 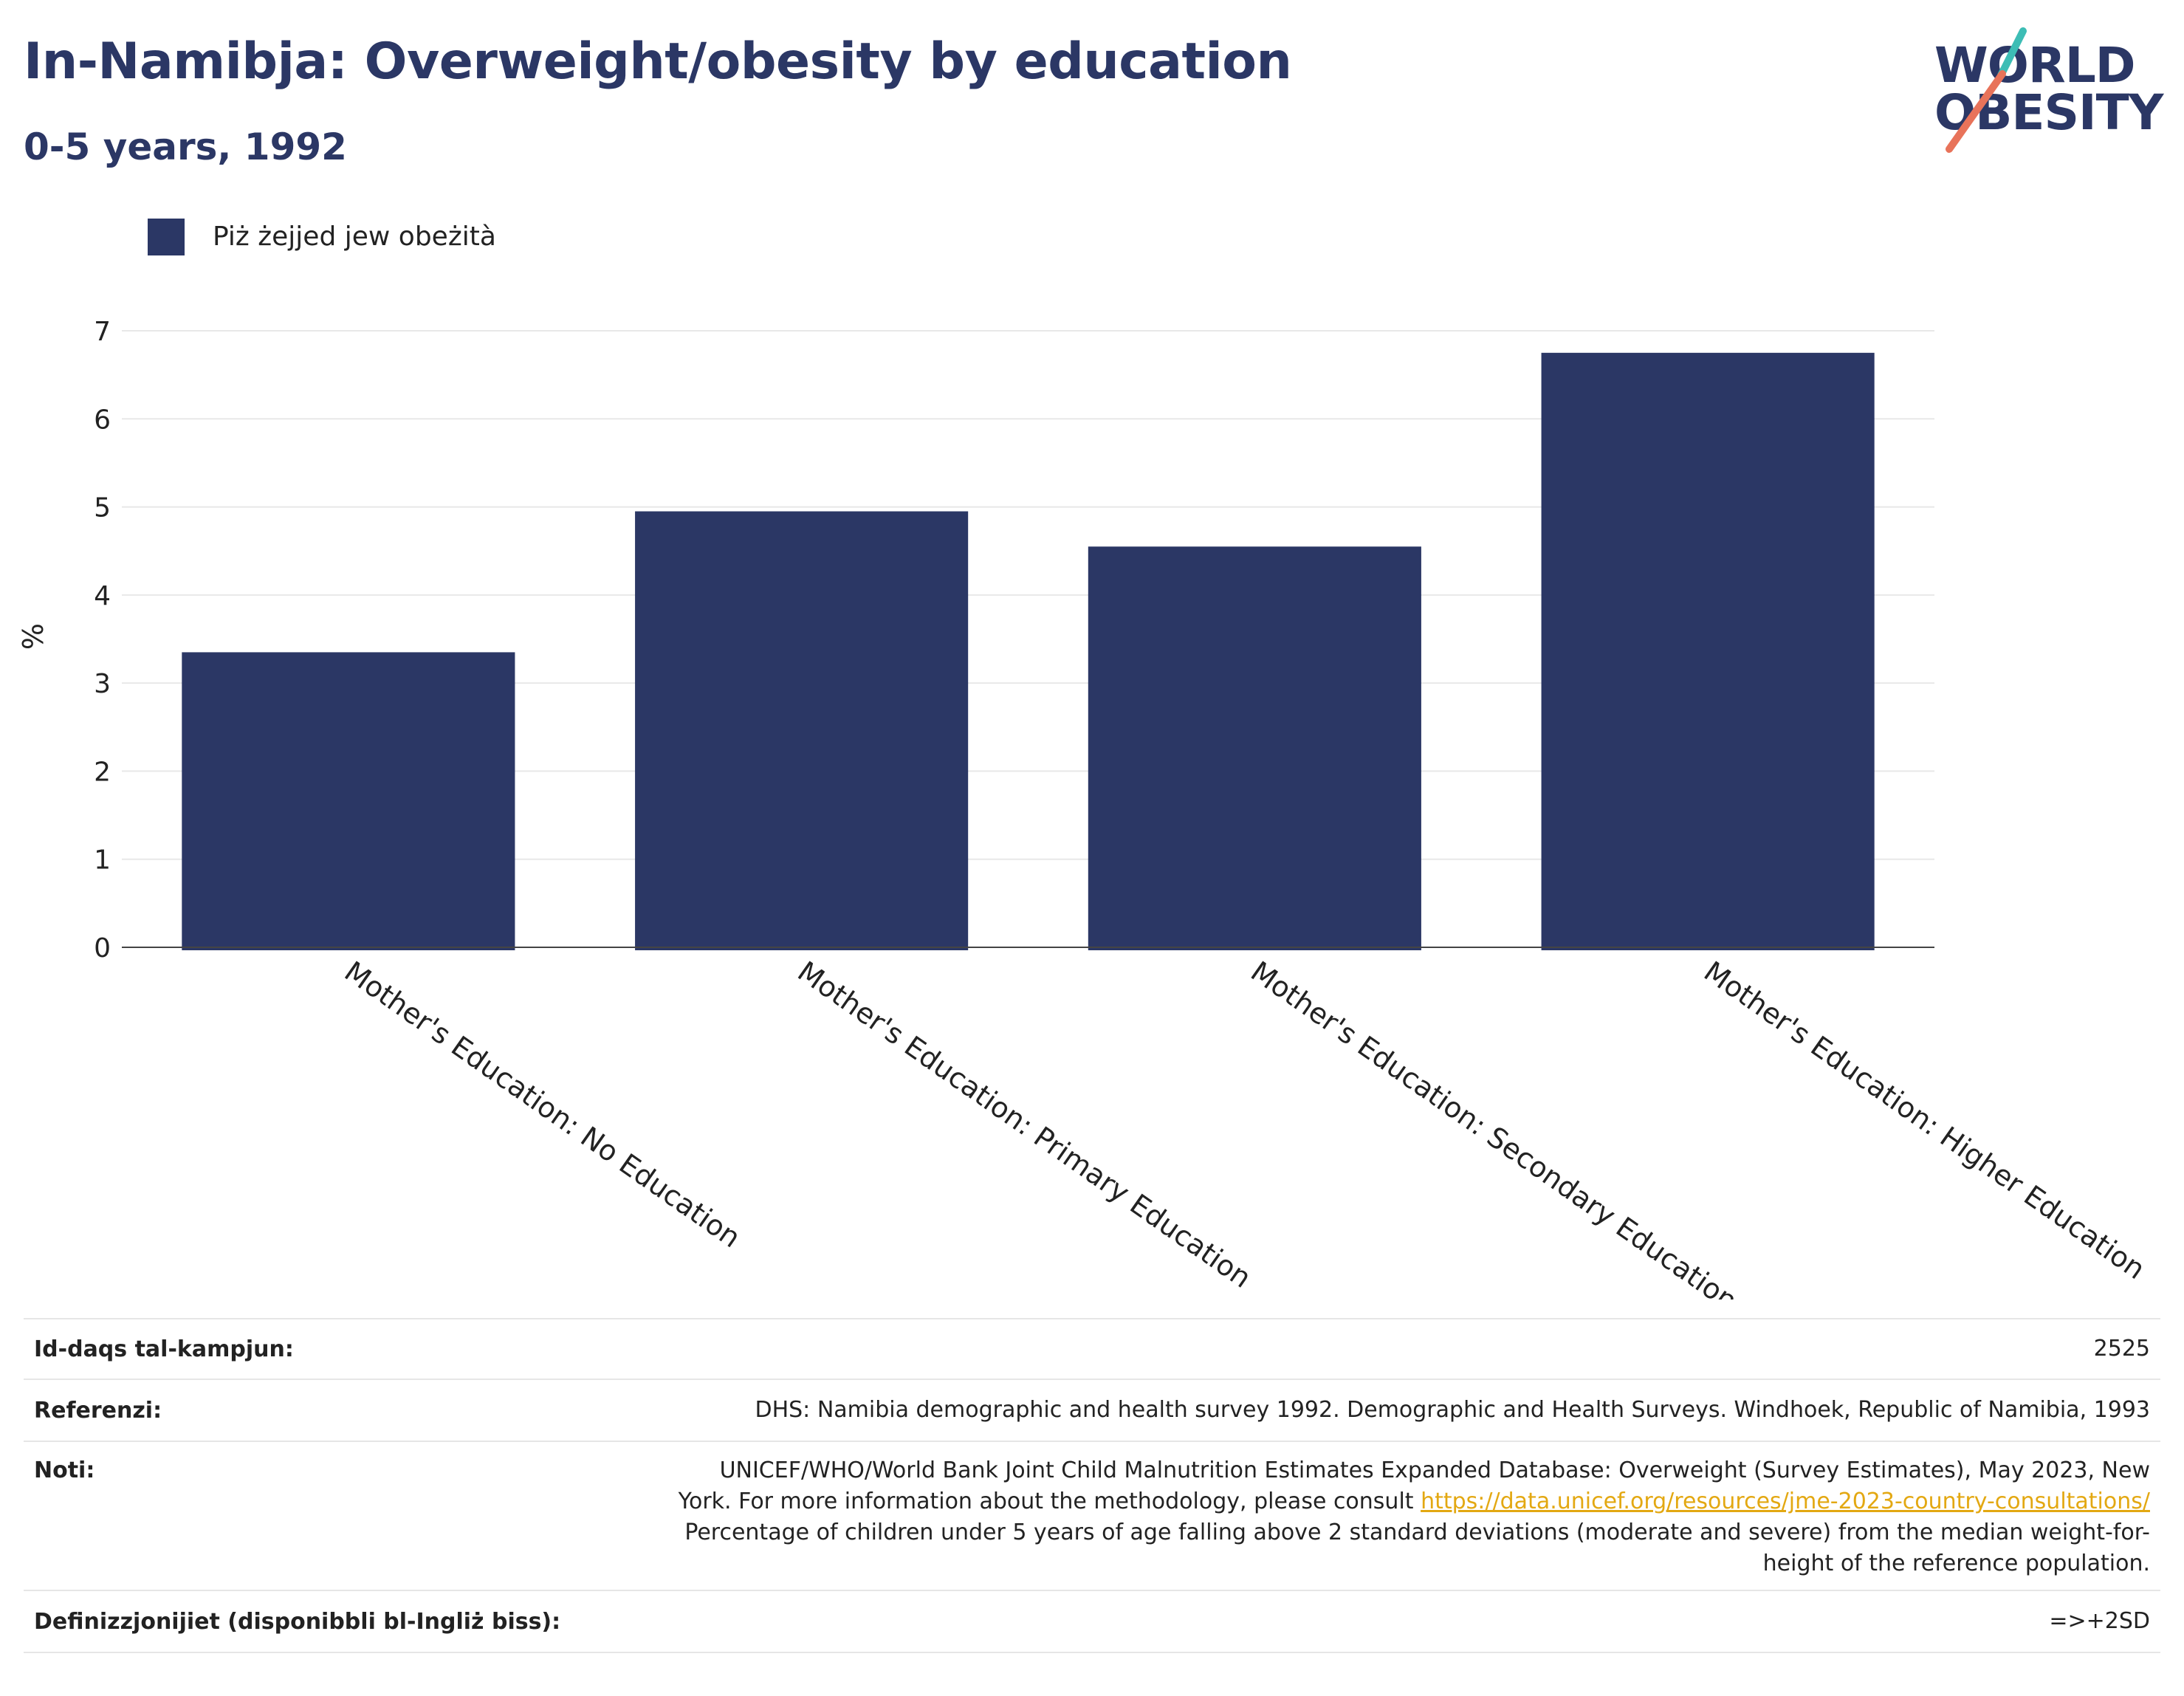 I want to click on y-tick-label: 3, so click(x=103, y=684).